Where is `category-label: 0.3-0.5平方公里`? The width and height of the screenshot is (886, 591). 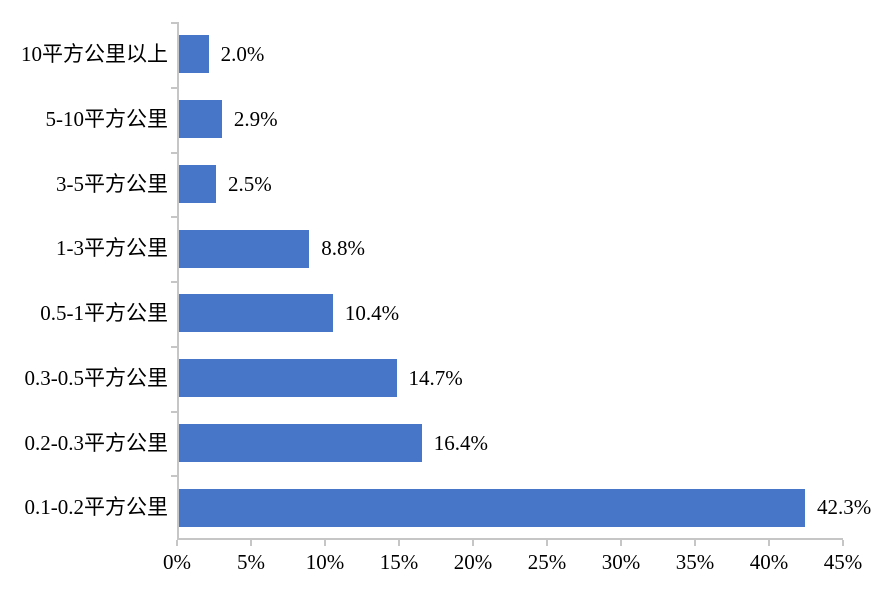
category-label: 0.3-0.5平方公里 is located at coordinates (96, 377).